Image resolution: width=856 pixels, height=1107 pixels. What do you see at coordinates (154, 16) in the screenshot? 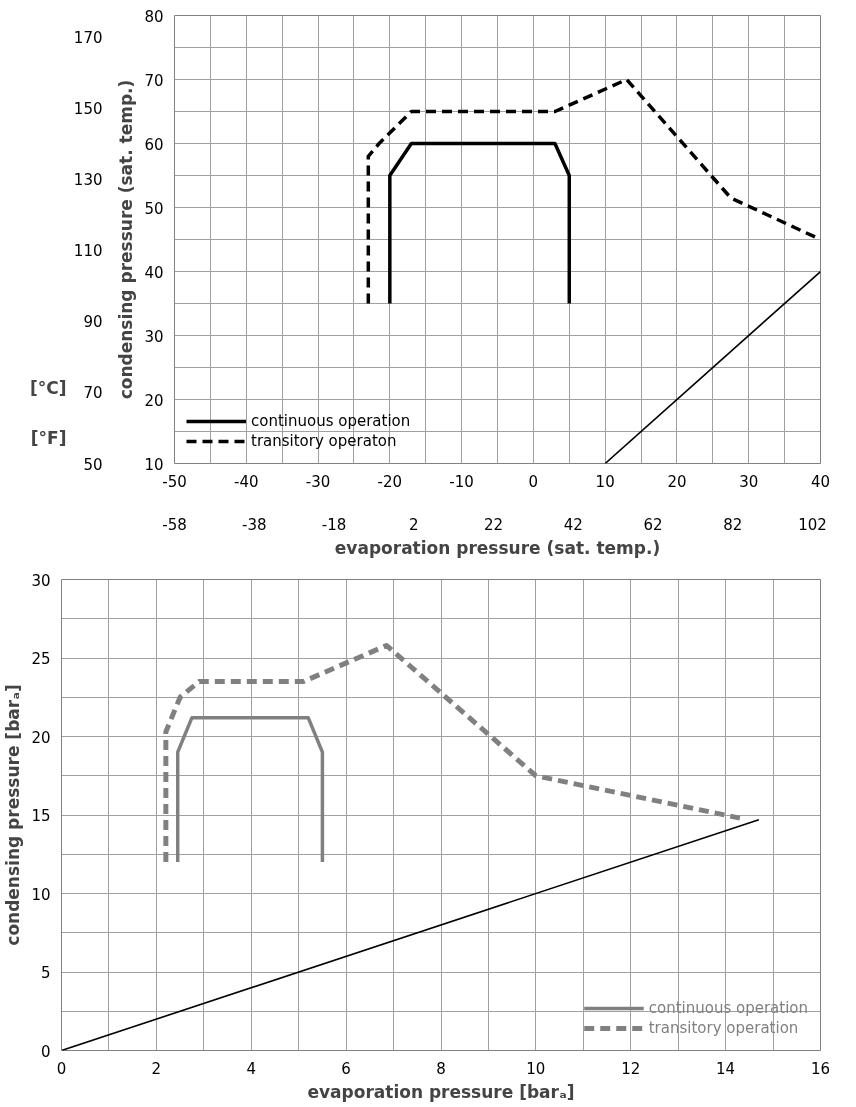
I see `y-tick-label: 80` at bounding box center [154, 16].